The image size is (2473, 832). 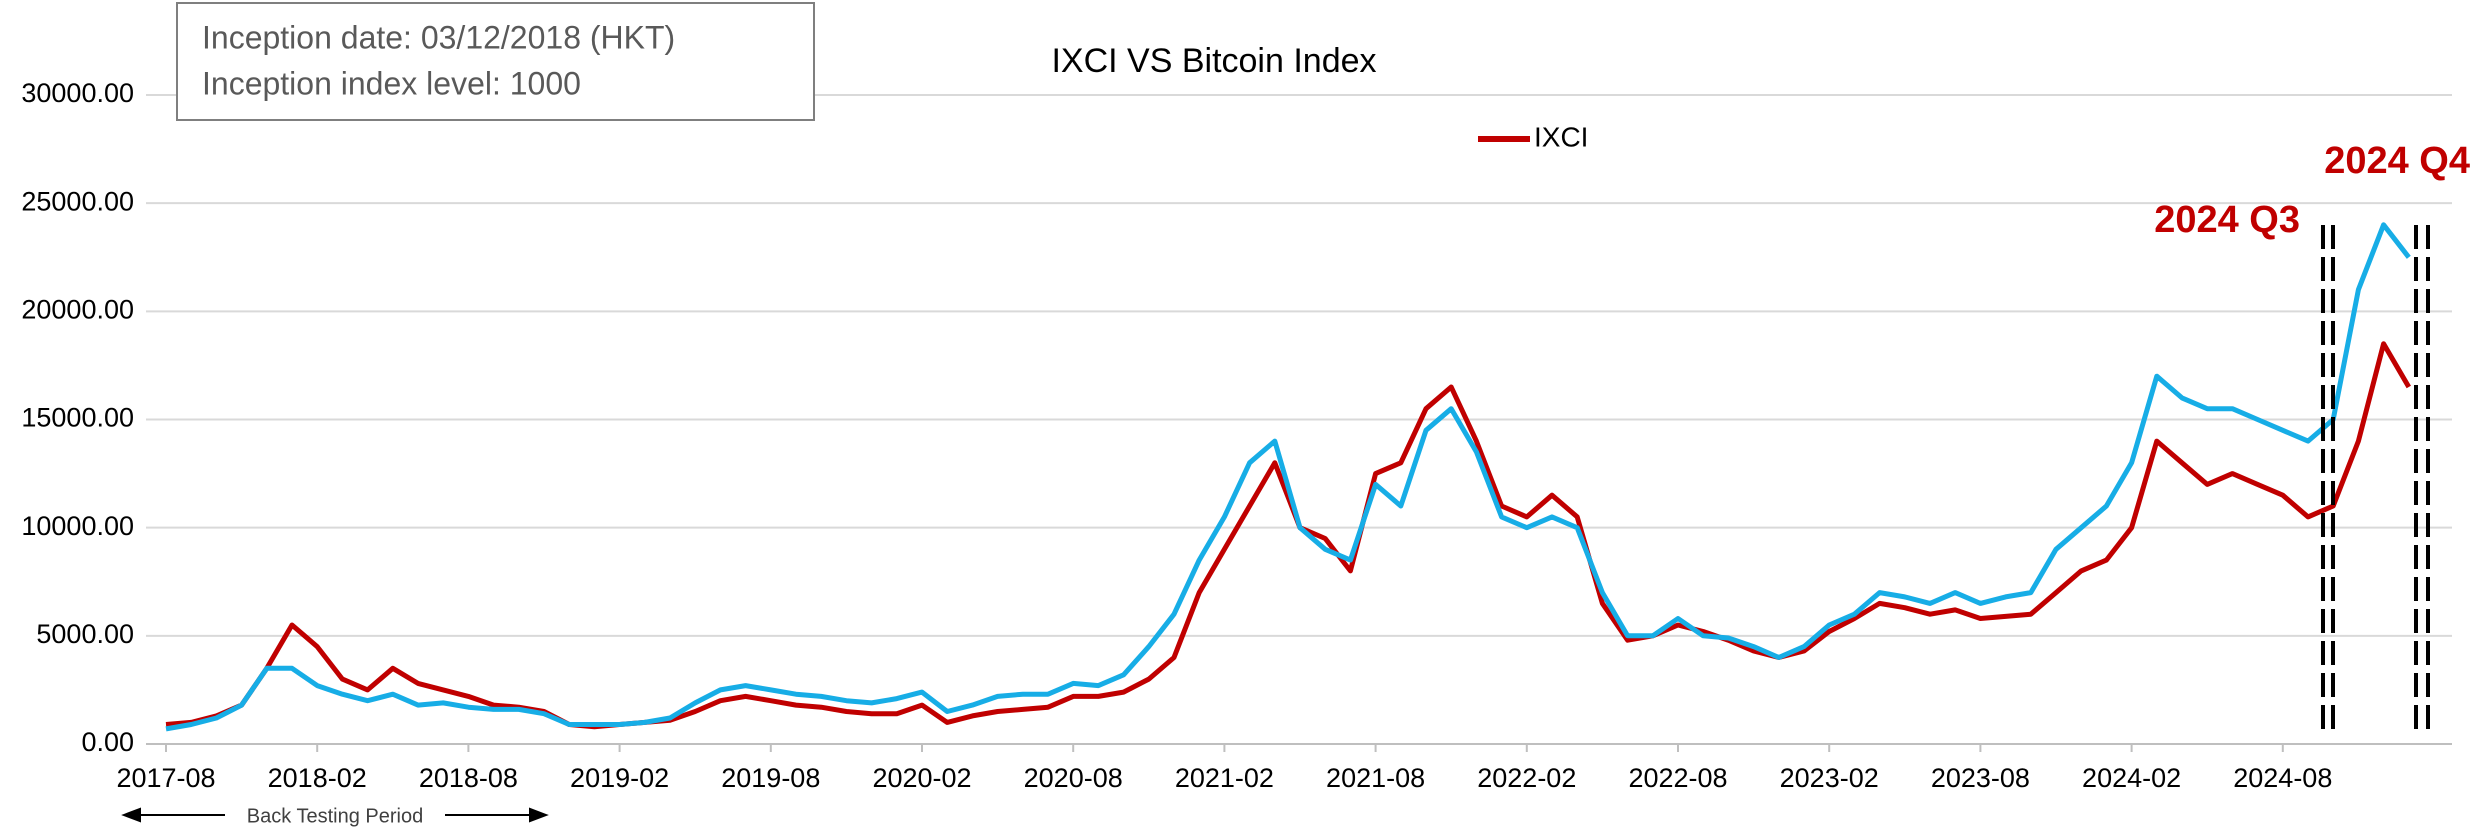 What do you see at coordinates (77, 201) in the screenshot?
I see `y-tick-label: 25000.00` at bounding box center [77, 201].